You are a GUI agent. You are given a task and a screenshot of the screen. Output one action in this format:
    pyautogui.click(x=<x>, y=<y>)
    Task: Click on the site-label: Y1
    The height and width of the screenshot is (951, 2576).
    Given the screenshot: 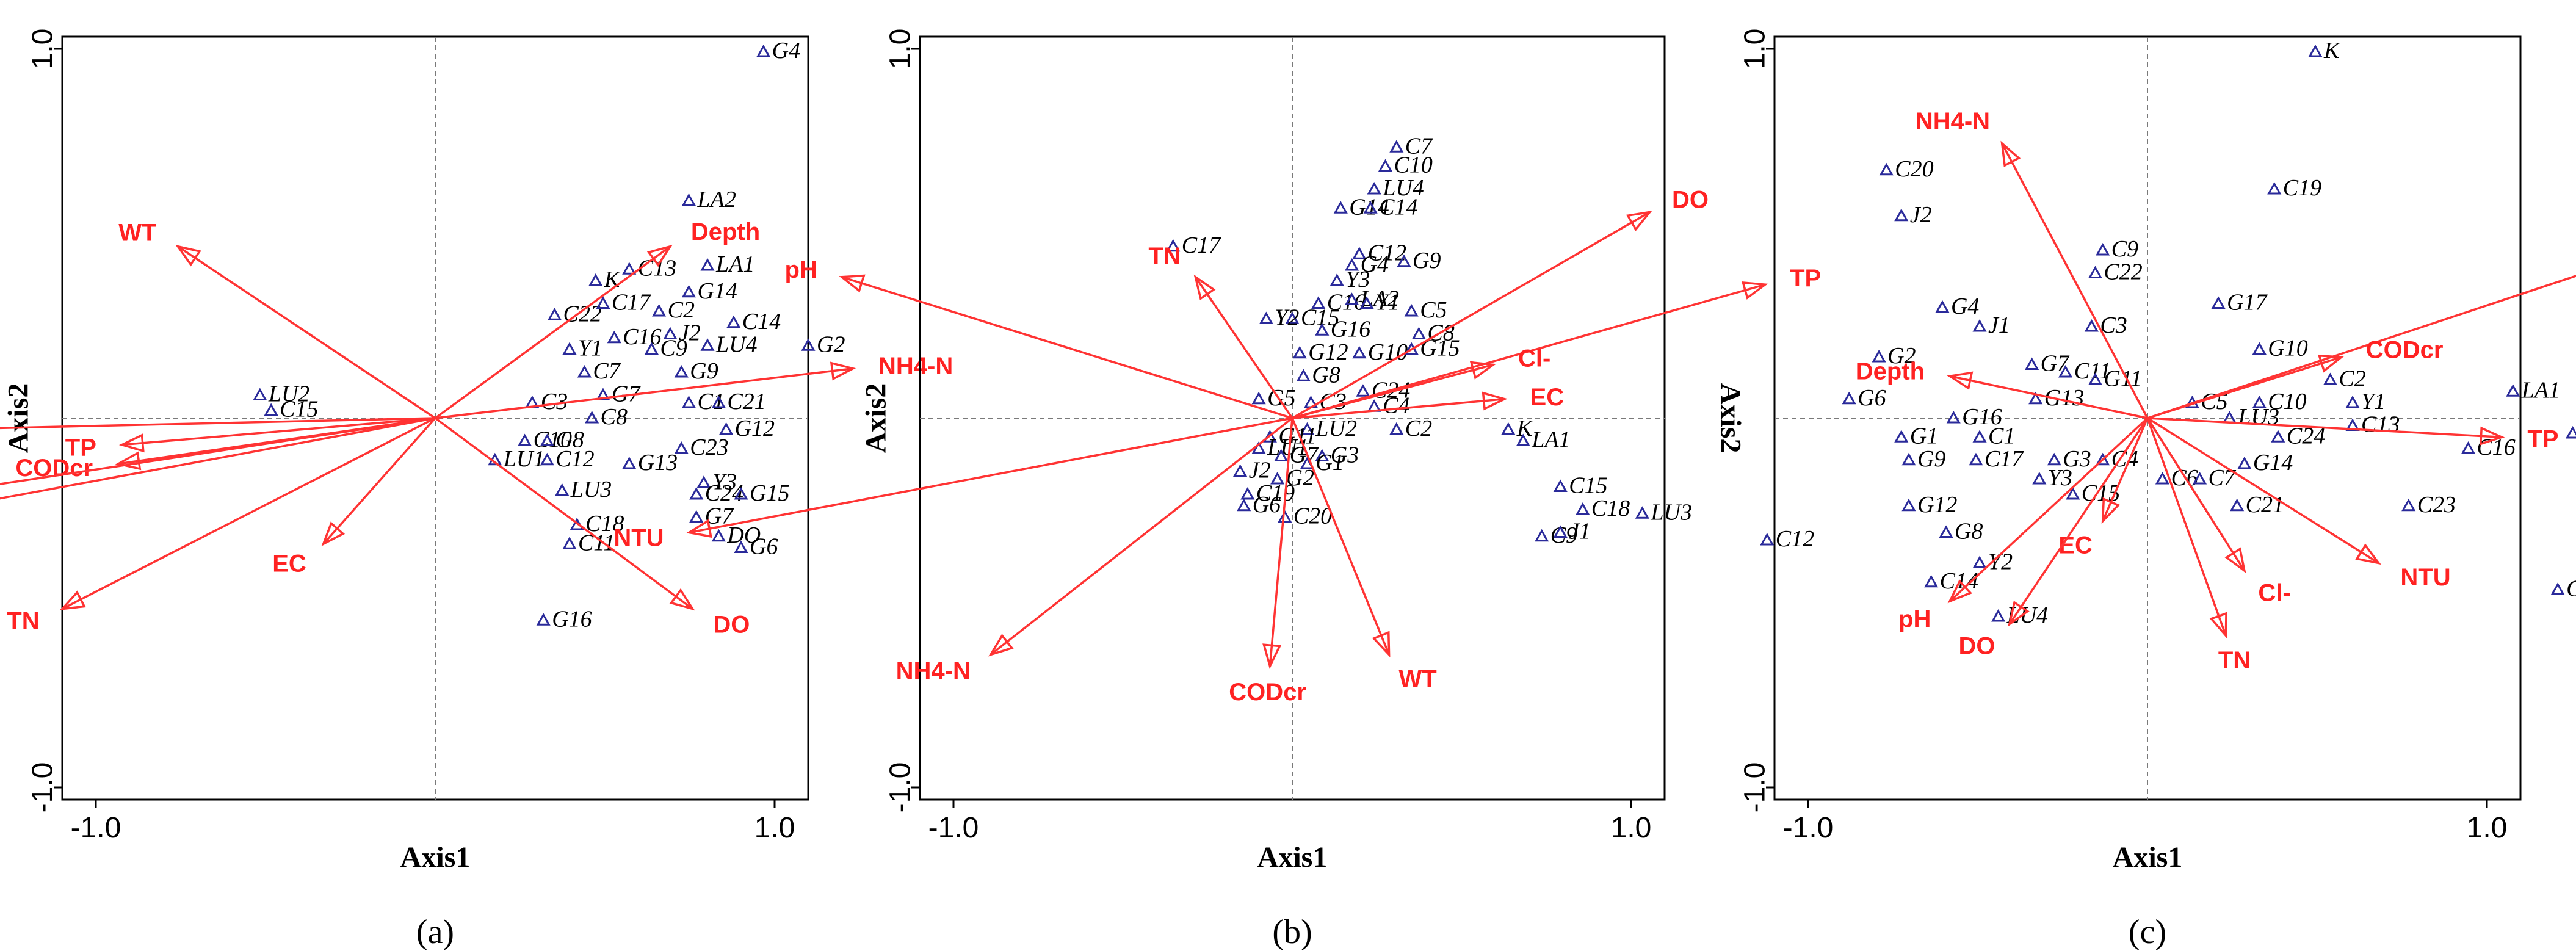 What is the action you would take?
    pyautogui.click(x=590, y=348)
    